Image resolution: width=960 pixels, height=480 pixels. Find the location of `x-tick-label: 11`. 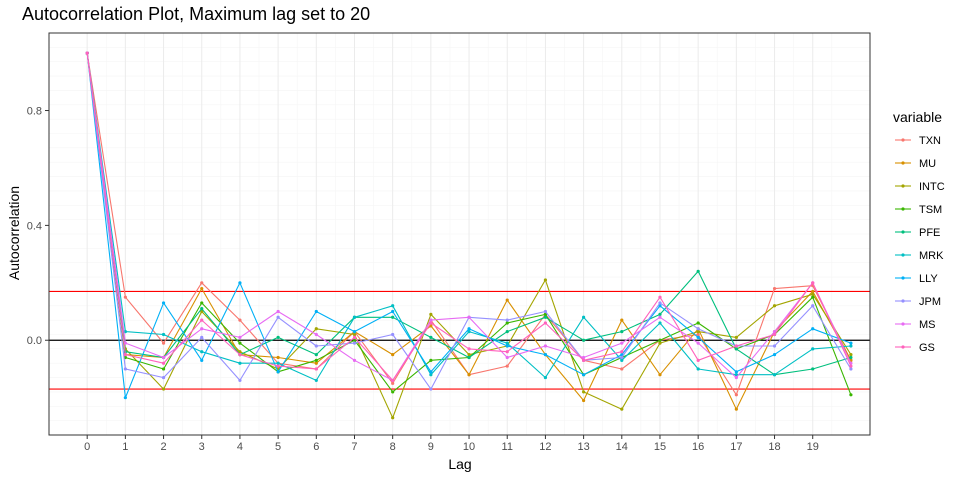

x-tick-label: 11 is located at coordinates (507, 447).